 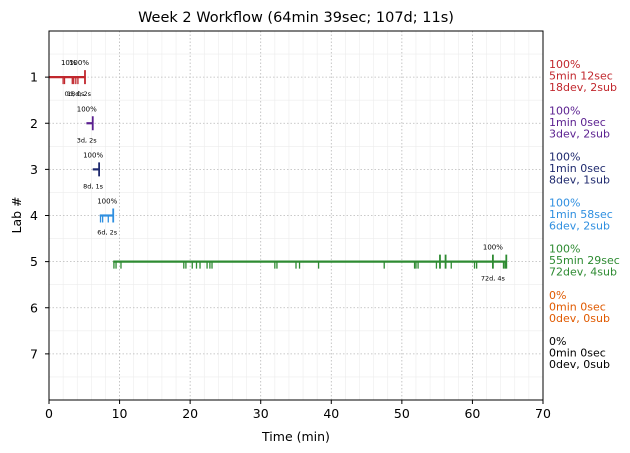 I want to click on x-tick-label: 60, so click(x=472, y=413).